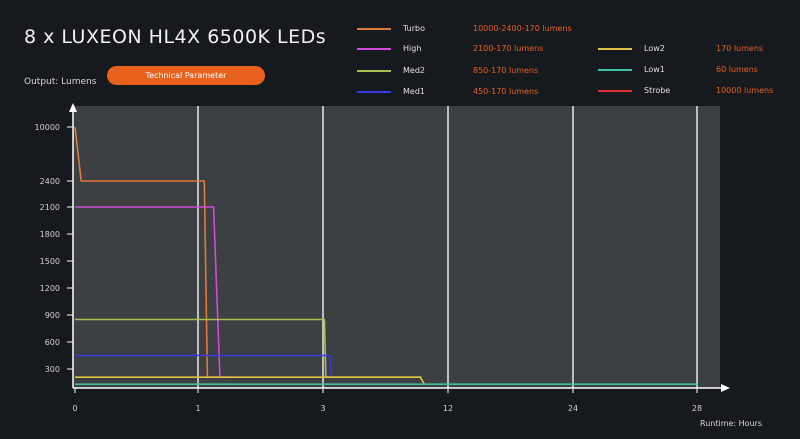 This screenshot has width=800, height=439. I want to click on y-tick-2100: 2100, so click(50, 207).